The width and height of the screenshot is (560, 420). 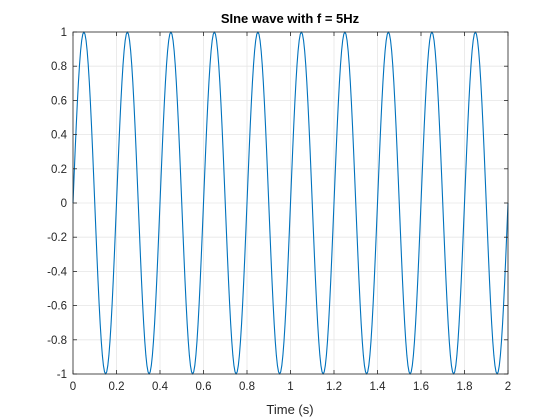 I want to click on x-tick-label: 1.8, so click(x=465, y=387).